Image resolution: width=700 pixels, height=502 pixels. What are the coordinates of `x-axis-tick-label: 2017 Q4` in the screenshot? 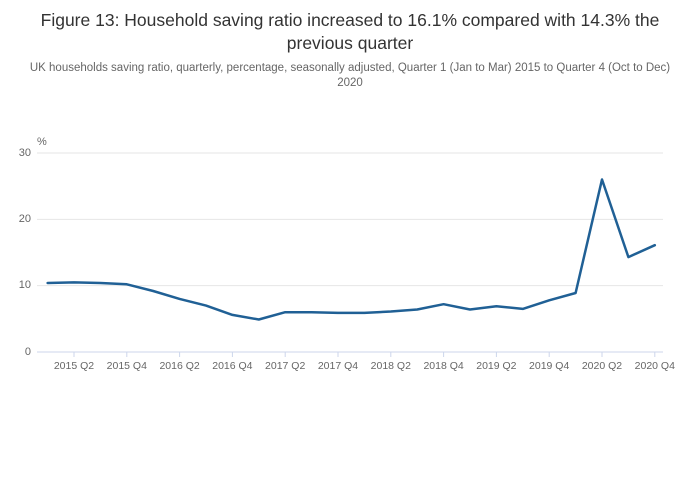 It's located at (338, 366).